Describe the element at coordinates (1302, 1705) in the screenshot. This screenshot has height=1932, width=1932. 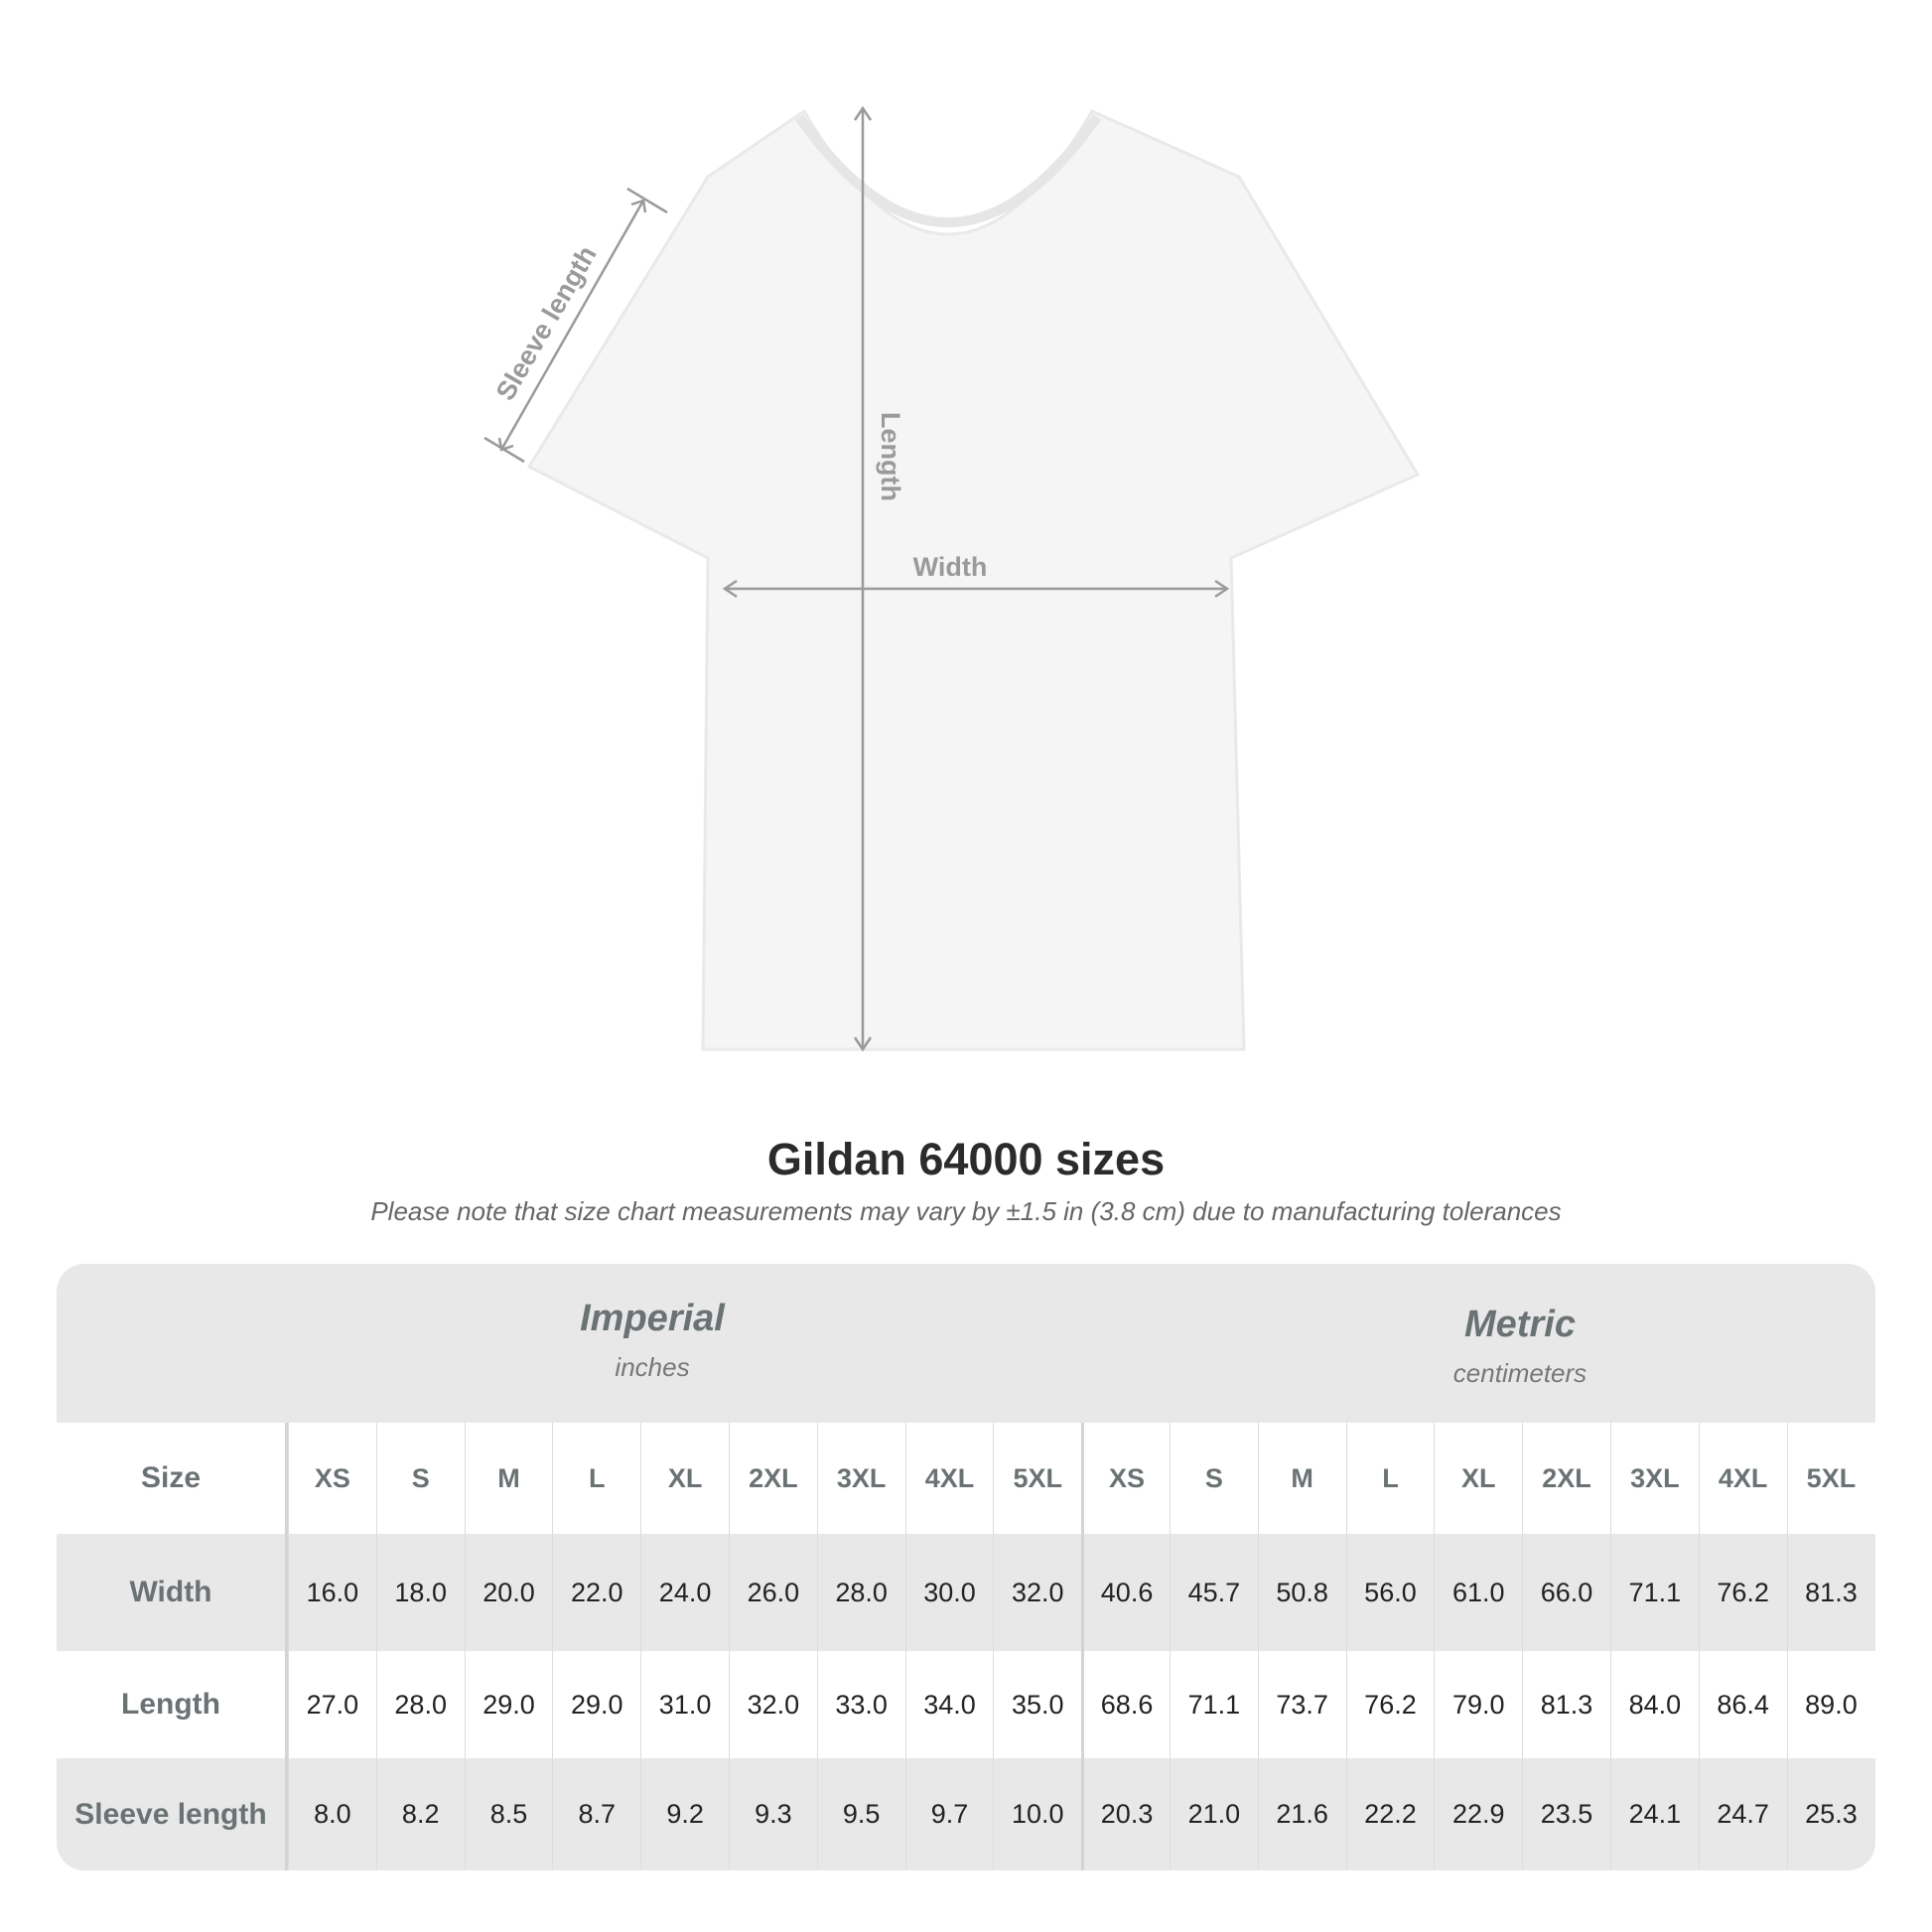
I see `value-cell: 73.7` at that location.